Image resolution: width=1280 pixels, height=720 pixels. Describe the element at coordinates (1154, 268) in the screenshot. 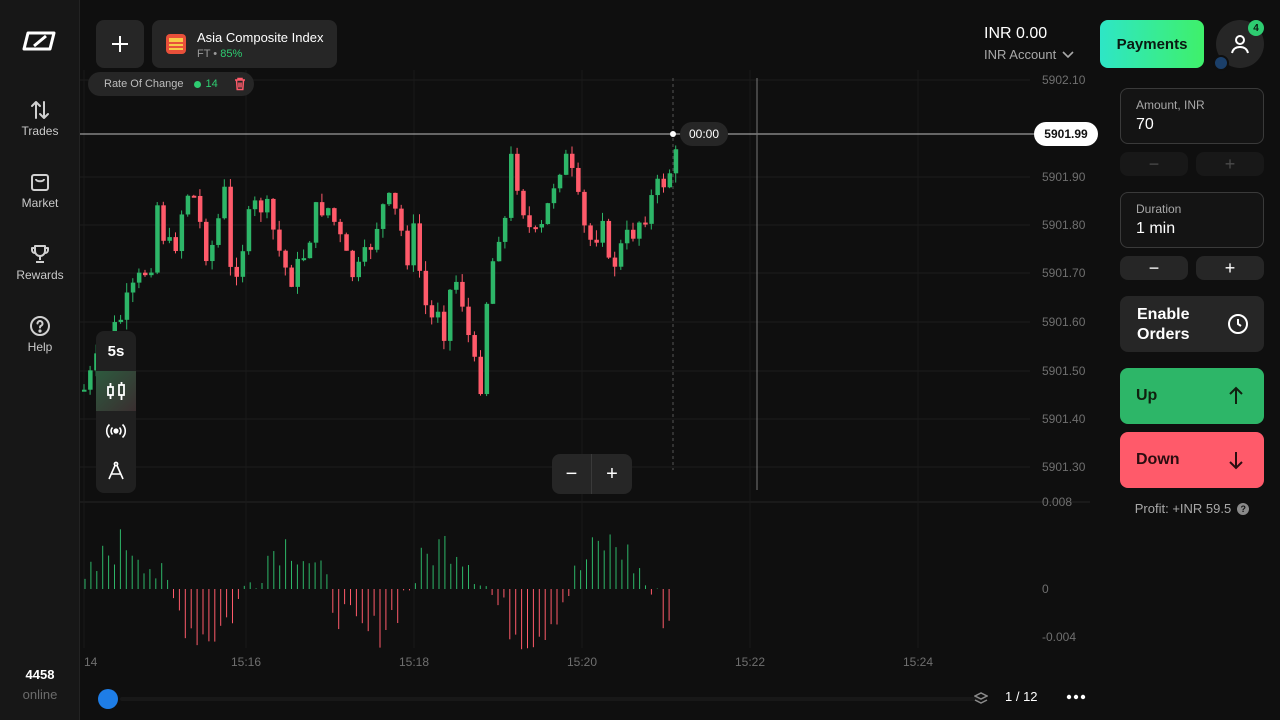

I see `duration-decrease-button: −` at that location.